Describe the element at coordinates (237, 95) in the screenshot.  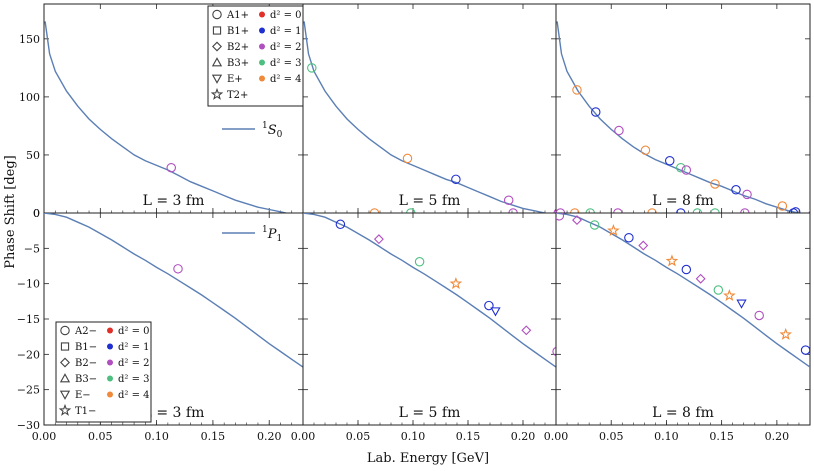
I see `legend-irrep-label: T2+` at that location.